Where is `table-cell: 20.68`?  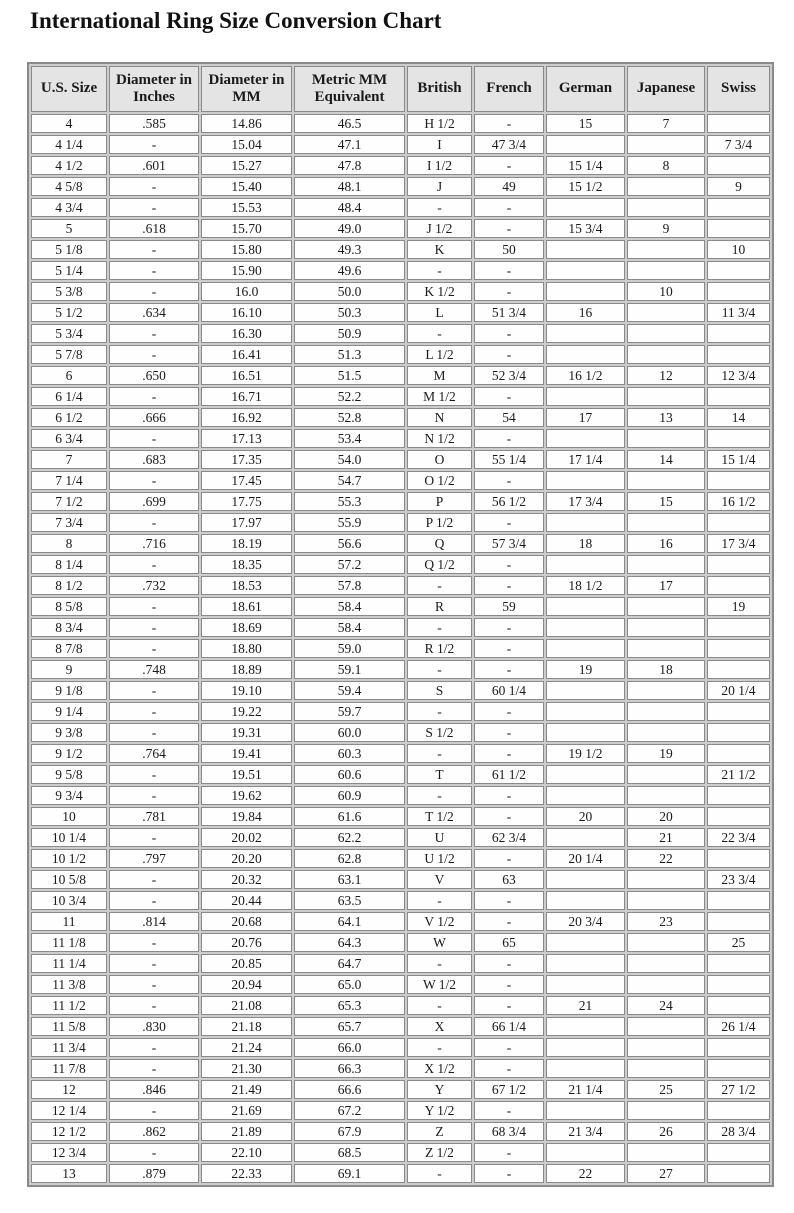
table-cell: 20.68 is located at coordinates (246, 921).